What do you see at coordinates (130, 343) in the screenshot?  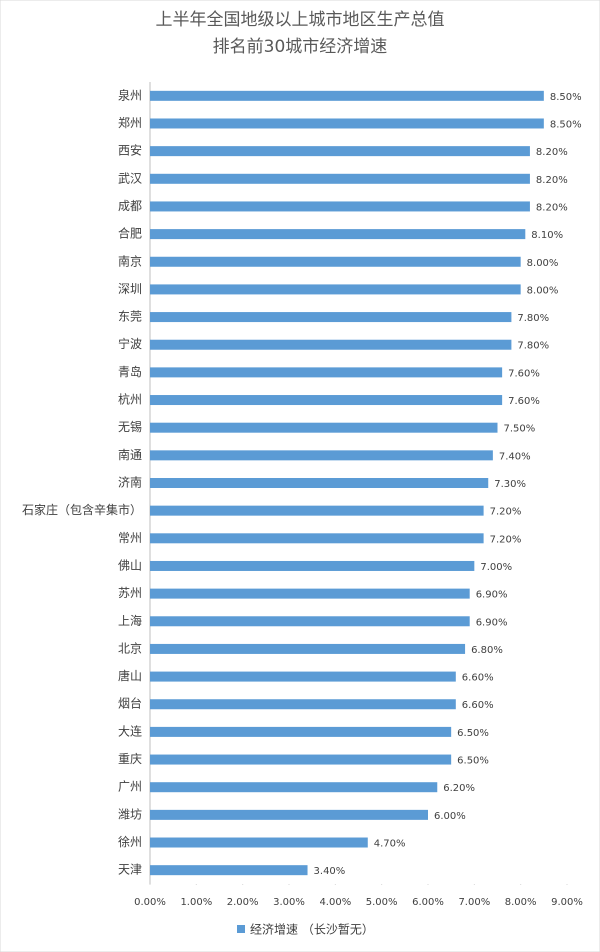 I see `y-tick-label: 宁波` at bounding box center [130, 343].